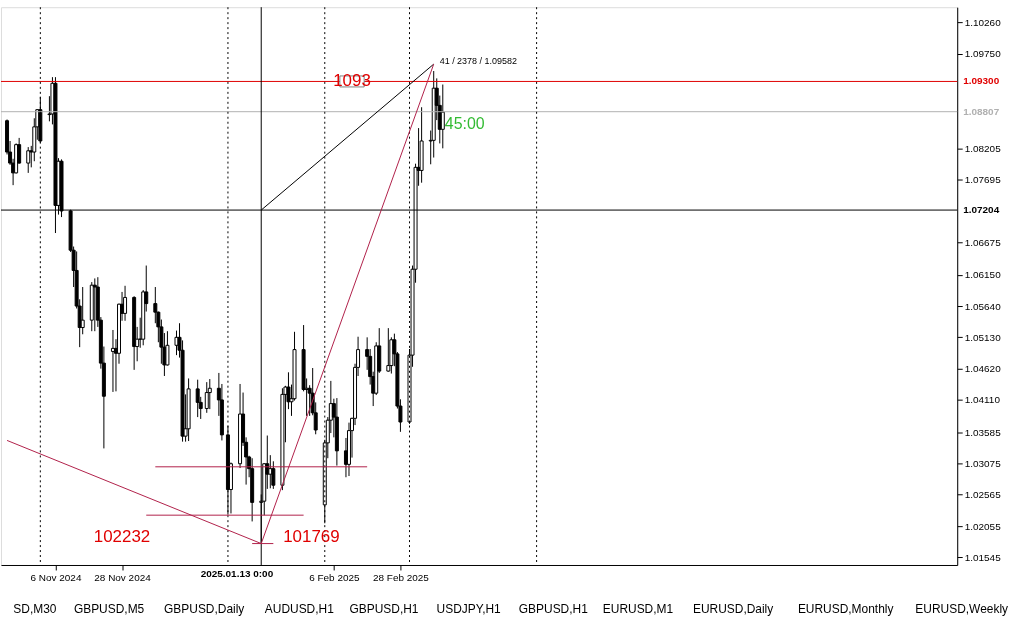 The width and height of the screenshot is (1011, 620). What do you see at coordinates (204, 608) in the screenshot?
I see `text: GBPUSD,Daily` at bounding box center [204, 608].